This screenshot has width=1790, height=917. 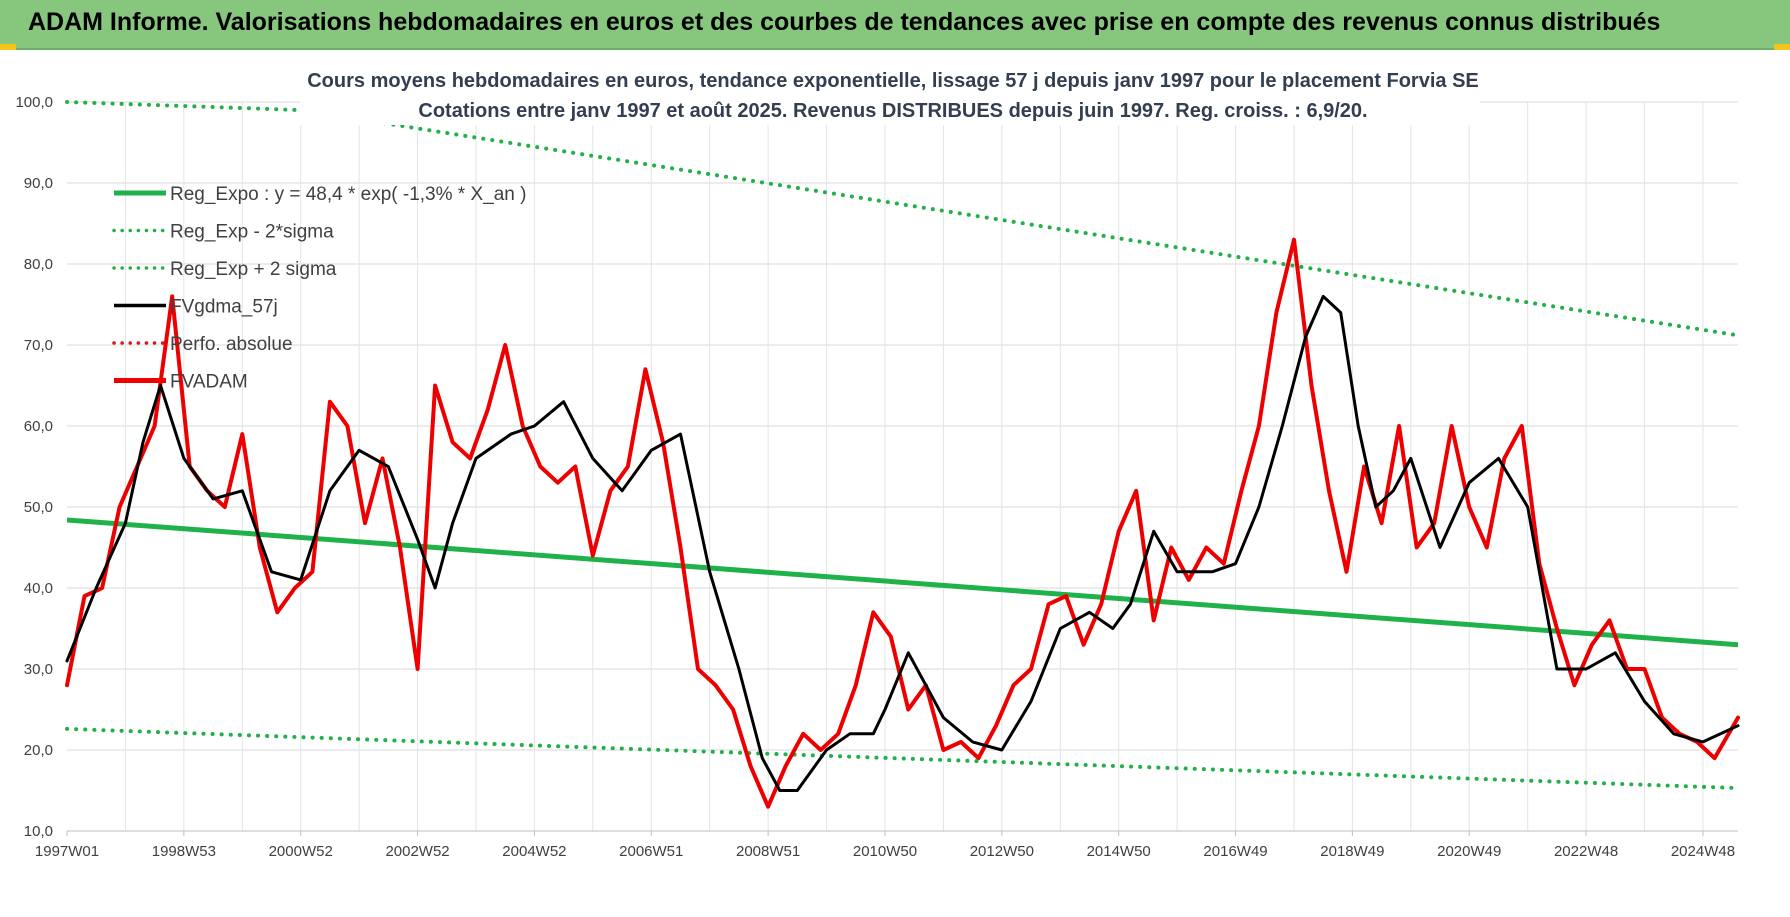 What do you see at coordinates (38, 507) in the screenshot?
I see `y-tick-label: 50,0` at bounding box center [38, 507].